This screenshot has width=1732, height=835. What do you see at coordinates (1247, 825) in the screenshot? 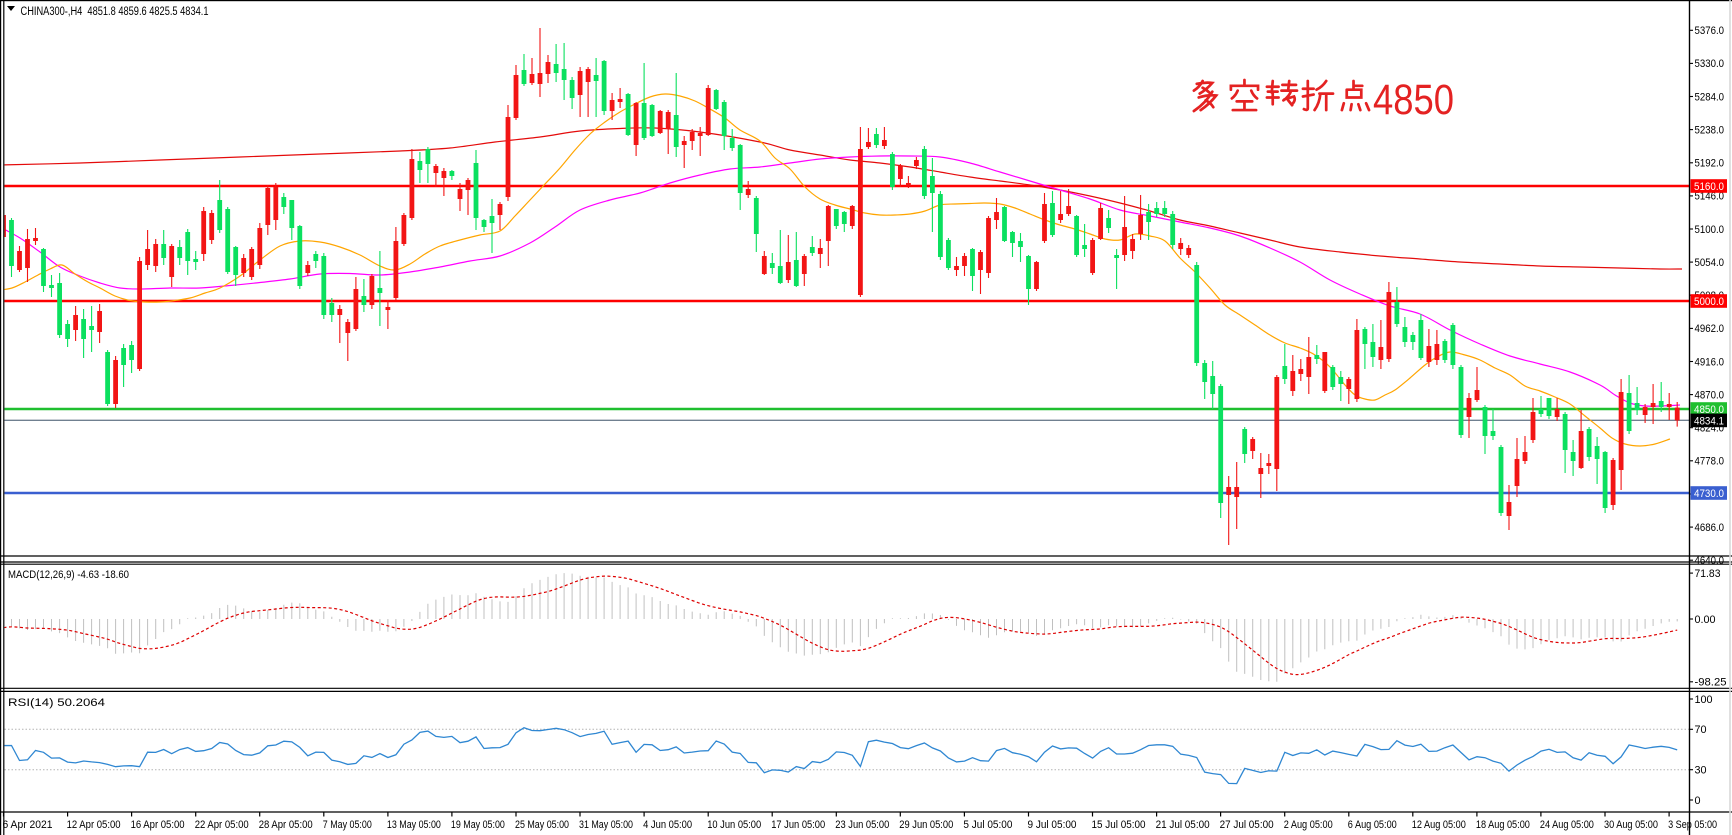
I see `svg-text: 27 Jul 05:00` at bounding box center [1247, 825].